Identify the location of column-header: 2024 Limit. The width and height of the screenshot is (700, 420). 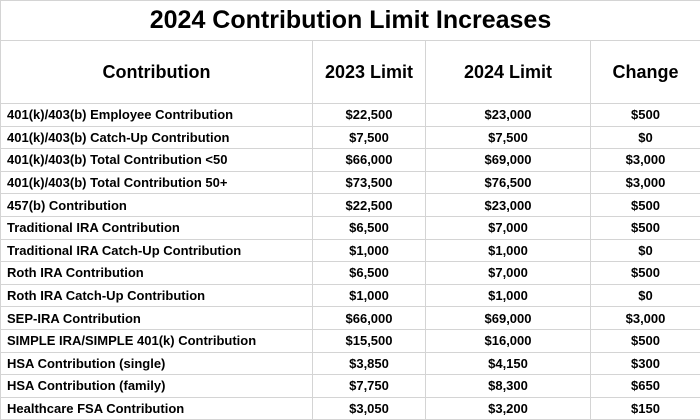
(508, 72).